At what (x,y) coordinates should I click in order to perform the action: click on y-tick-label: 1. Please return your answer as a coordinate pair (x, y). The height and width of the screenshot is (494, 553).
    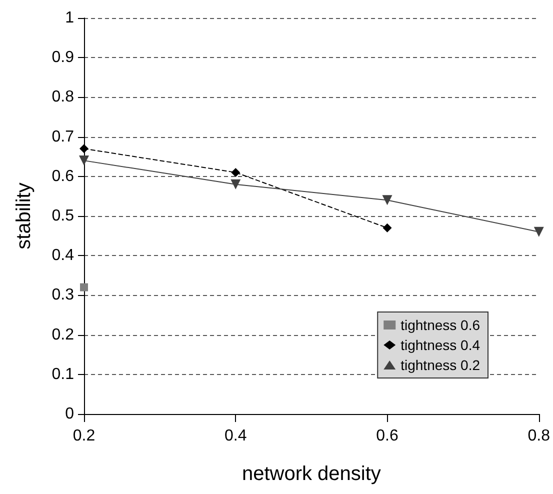
    Looking at the image, I should click on (69, 18).